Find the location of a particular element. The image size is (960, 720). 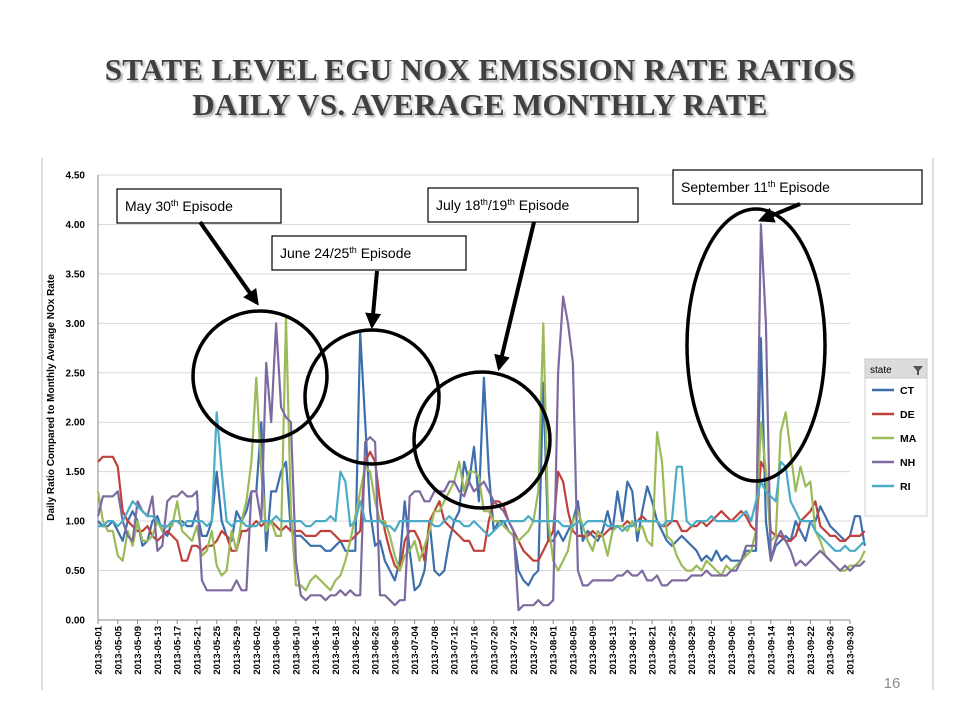

x-tick-label: 2013-09-30 is located at coordinates (851, 650).